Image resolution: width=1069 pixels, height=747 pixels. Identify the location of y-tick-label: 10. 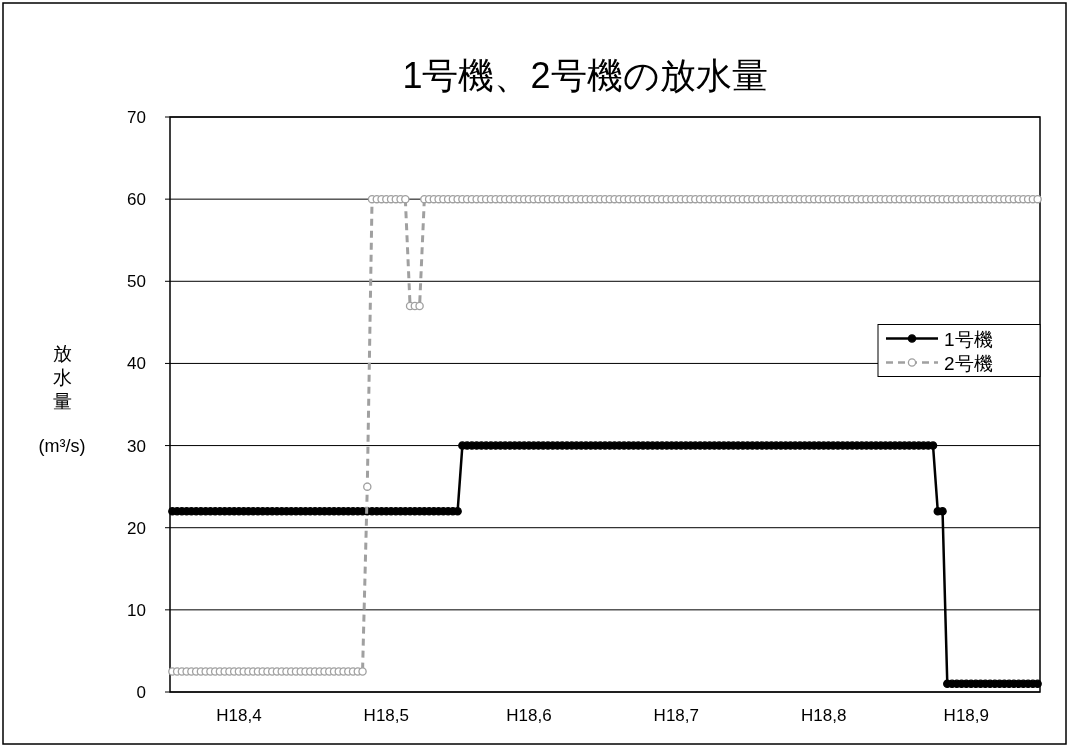
(136, 610).